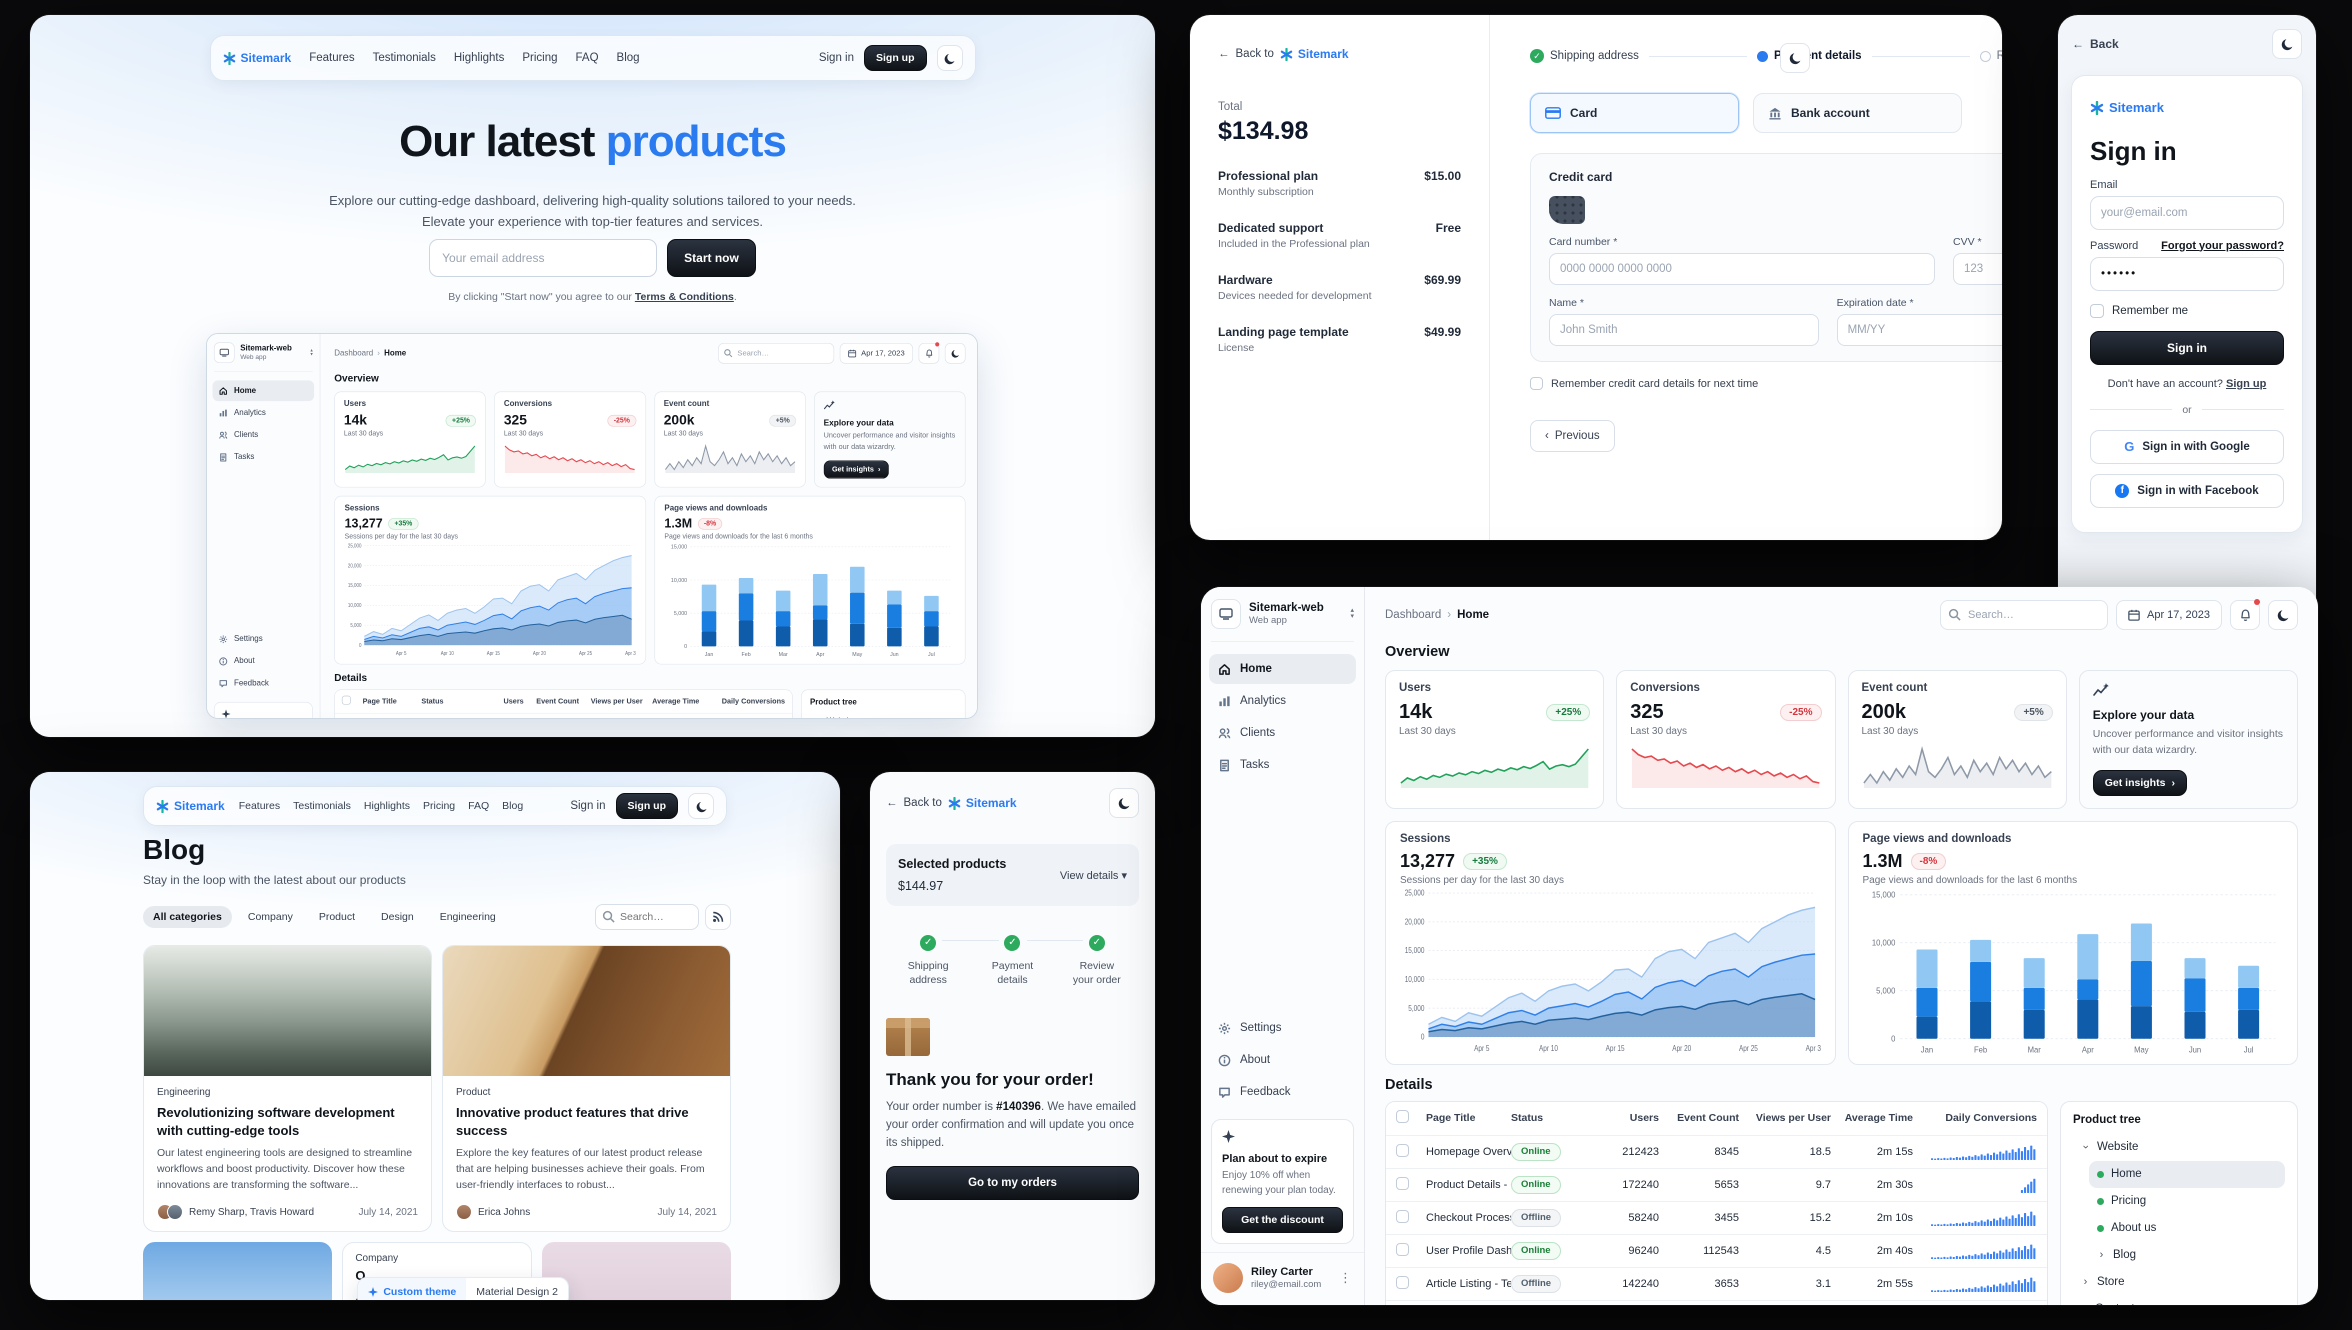  I want to click on back-link: ← Back, so click(2095, 44).